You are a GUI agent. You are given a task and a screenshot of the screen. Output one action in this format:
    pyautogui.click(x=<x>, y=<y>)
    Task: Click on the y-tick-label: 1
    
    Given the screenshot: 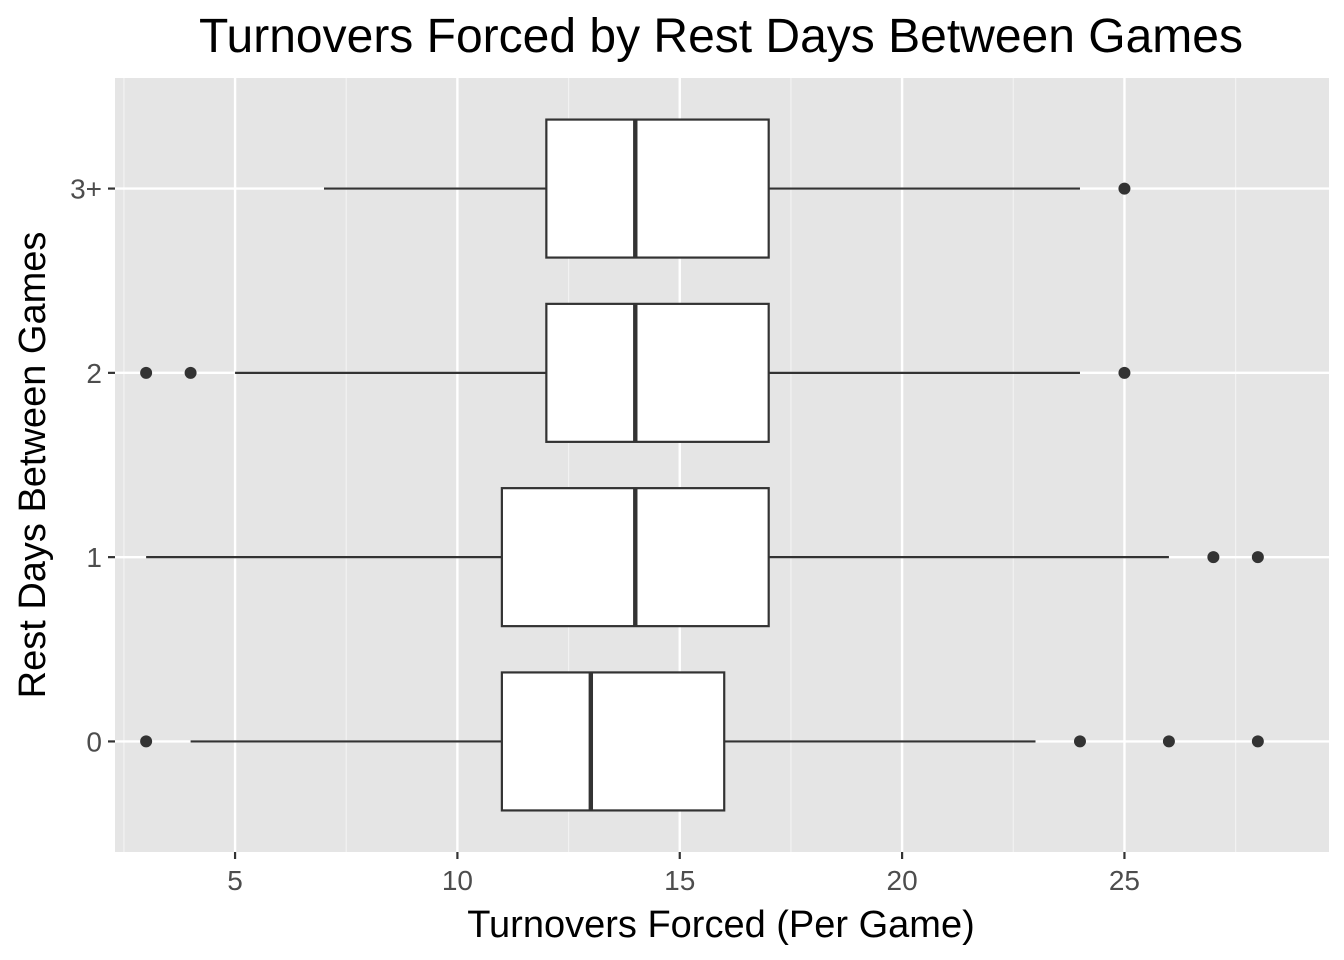 What is the action you would take?
    pyautogui.click(x=94, y=557)
    